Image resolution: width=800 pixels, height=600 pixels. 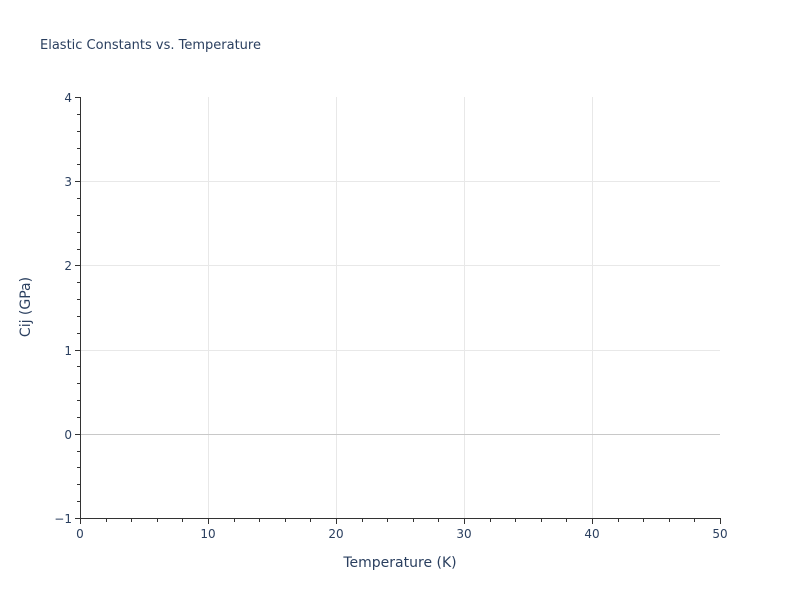 I want to click on x-tick-label-0: 0, so click(x=80, y=534).